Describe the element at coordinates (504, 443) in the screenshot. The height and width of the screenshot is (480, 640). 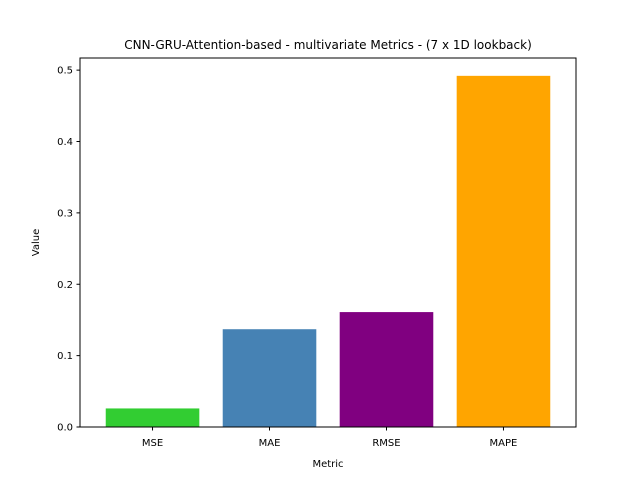
I see `x-tick-label-mape: MAPE` at that location.